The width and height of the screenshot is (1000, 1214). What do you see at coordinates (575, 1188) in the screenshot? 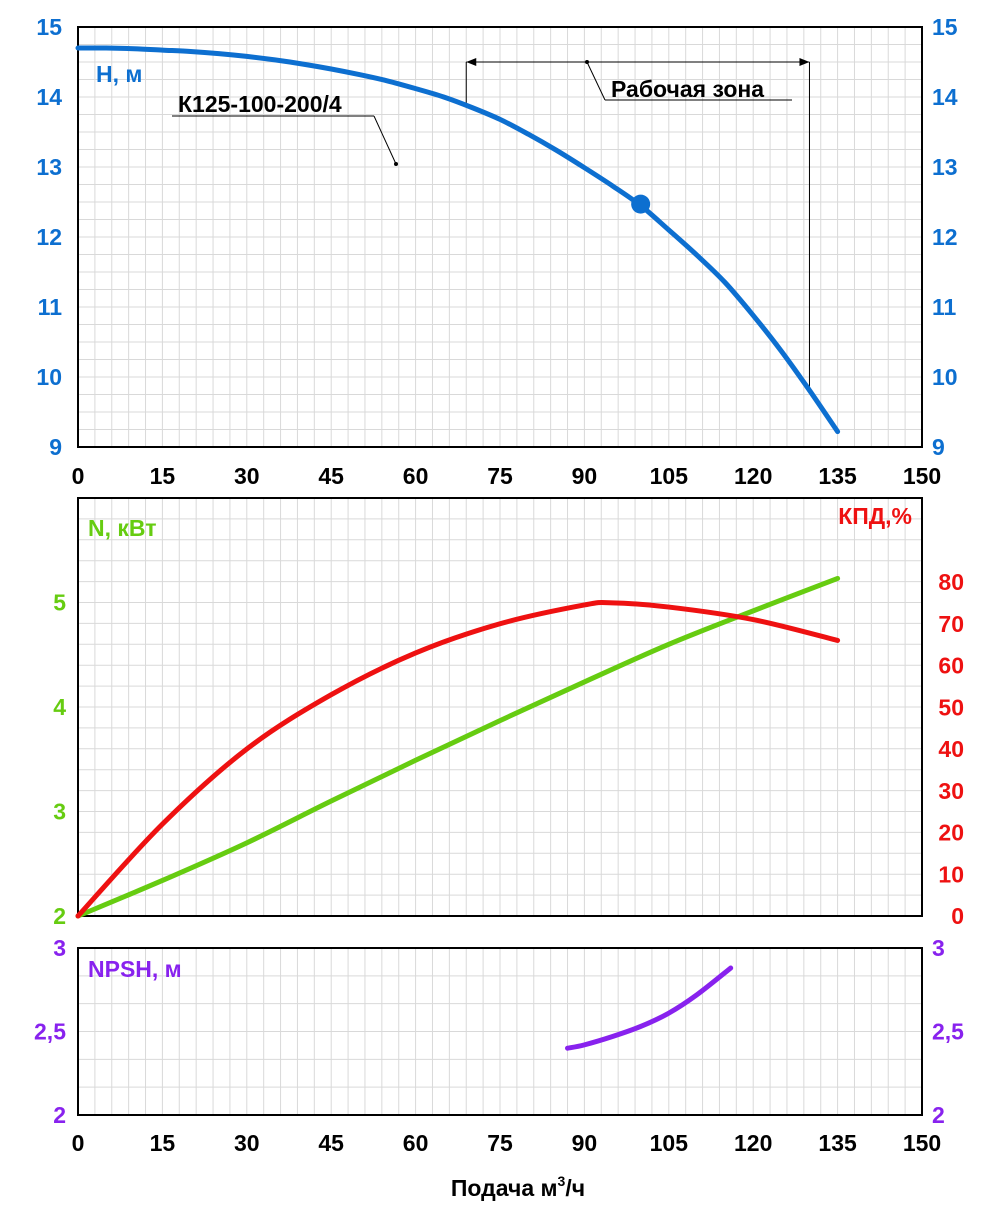
I see `x-axis-title-suffix: /ч` at bounding box center [575, 1188].